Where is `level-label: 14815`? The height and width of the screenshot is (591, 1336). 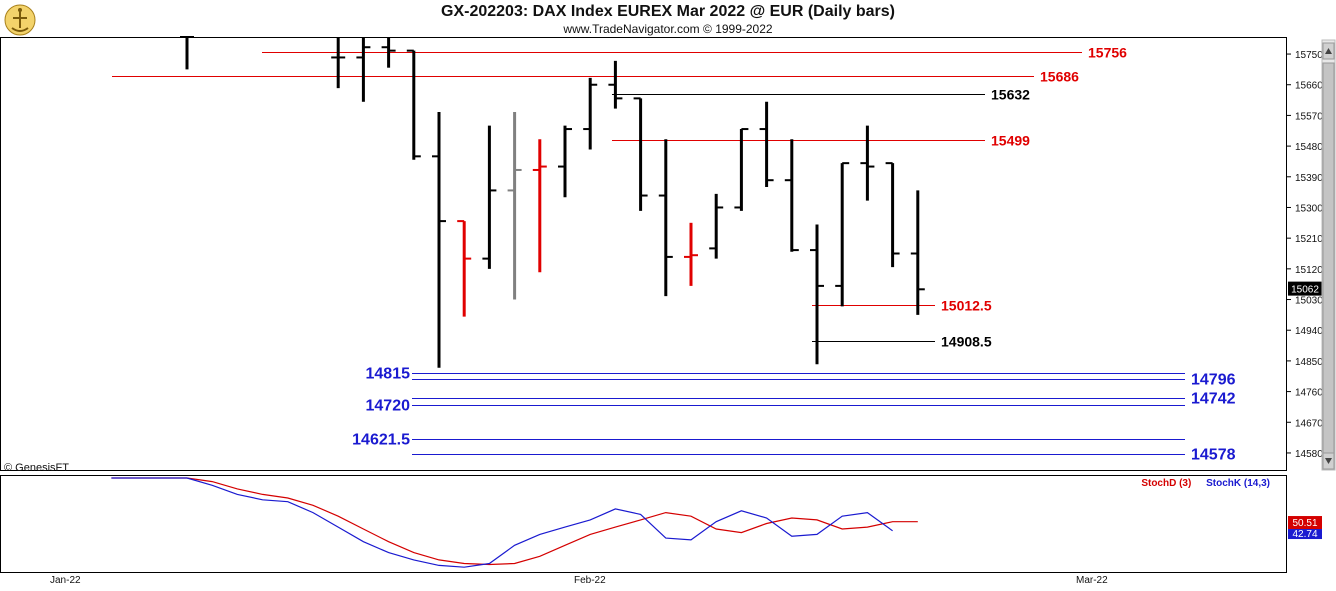 level-label: 14815 is located at coordinates (388, 374).